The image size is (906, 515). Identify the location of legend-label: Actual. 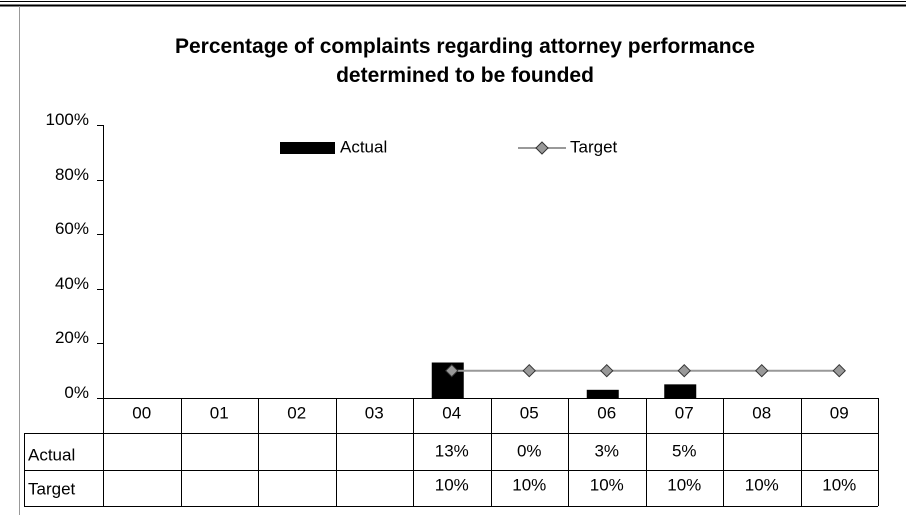
(363, 146).